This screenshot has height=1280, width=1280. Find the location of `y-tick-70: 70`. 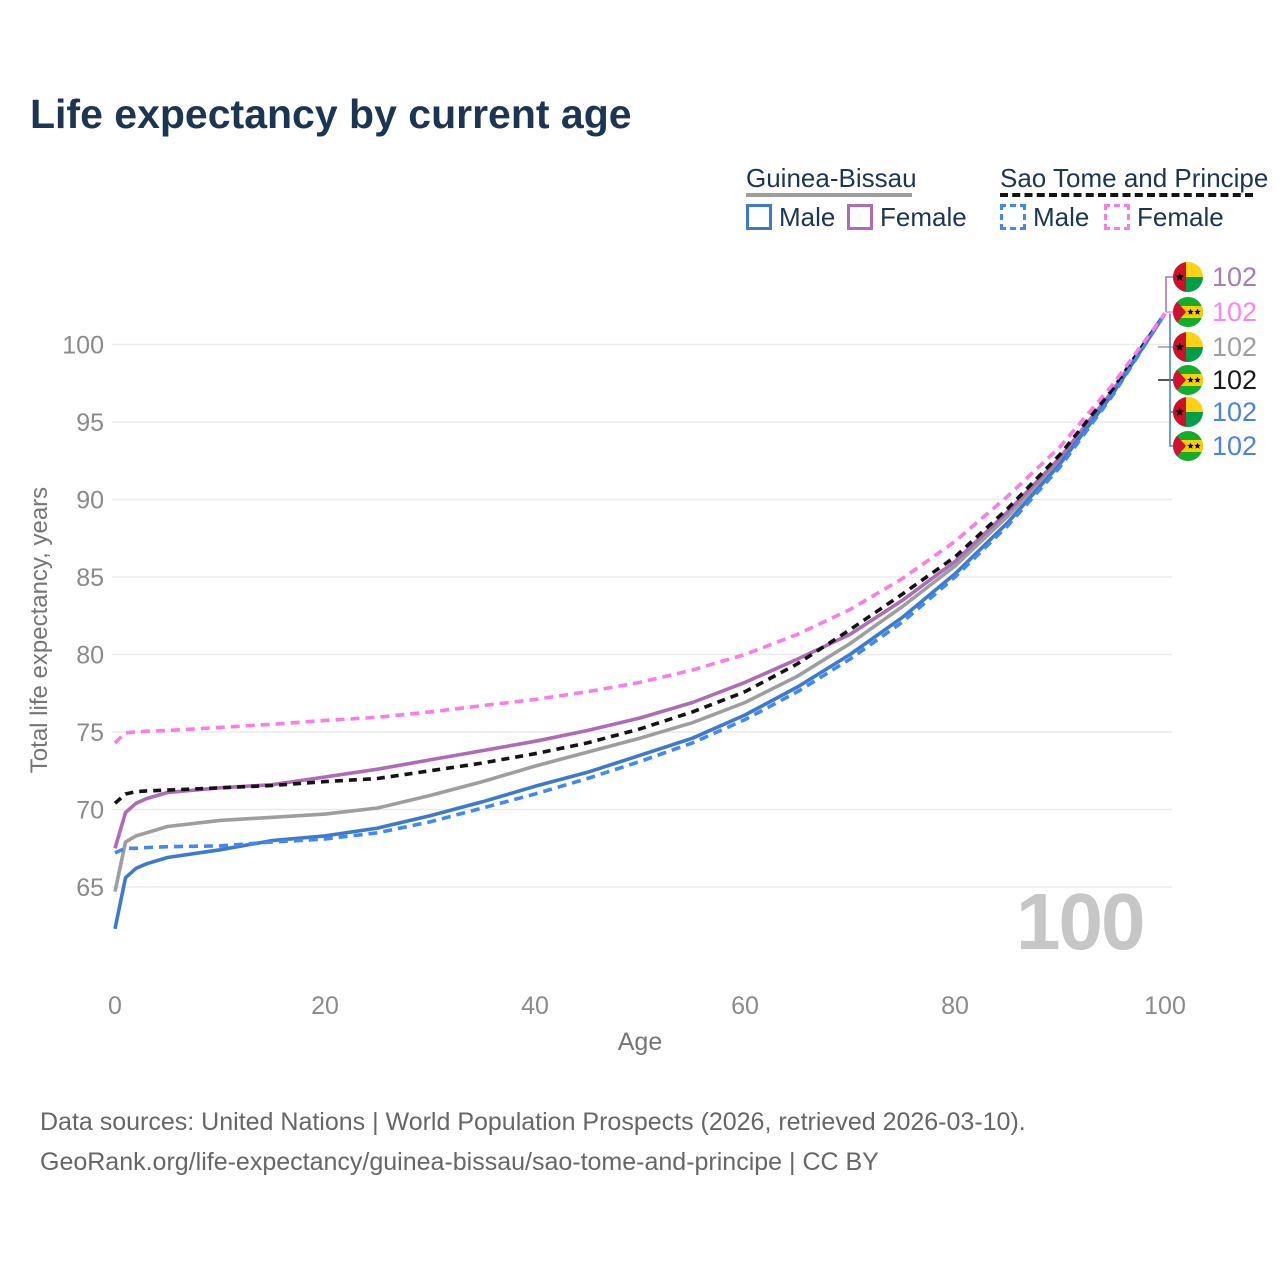

y-tick-70: 70 is located at coordinates (90, 811).